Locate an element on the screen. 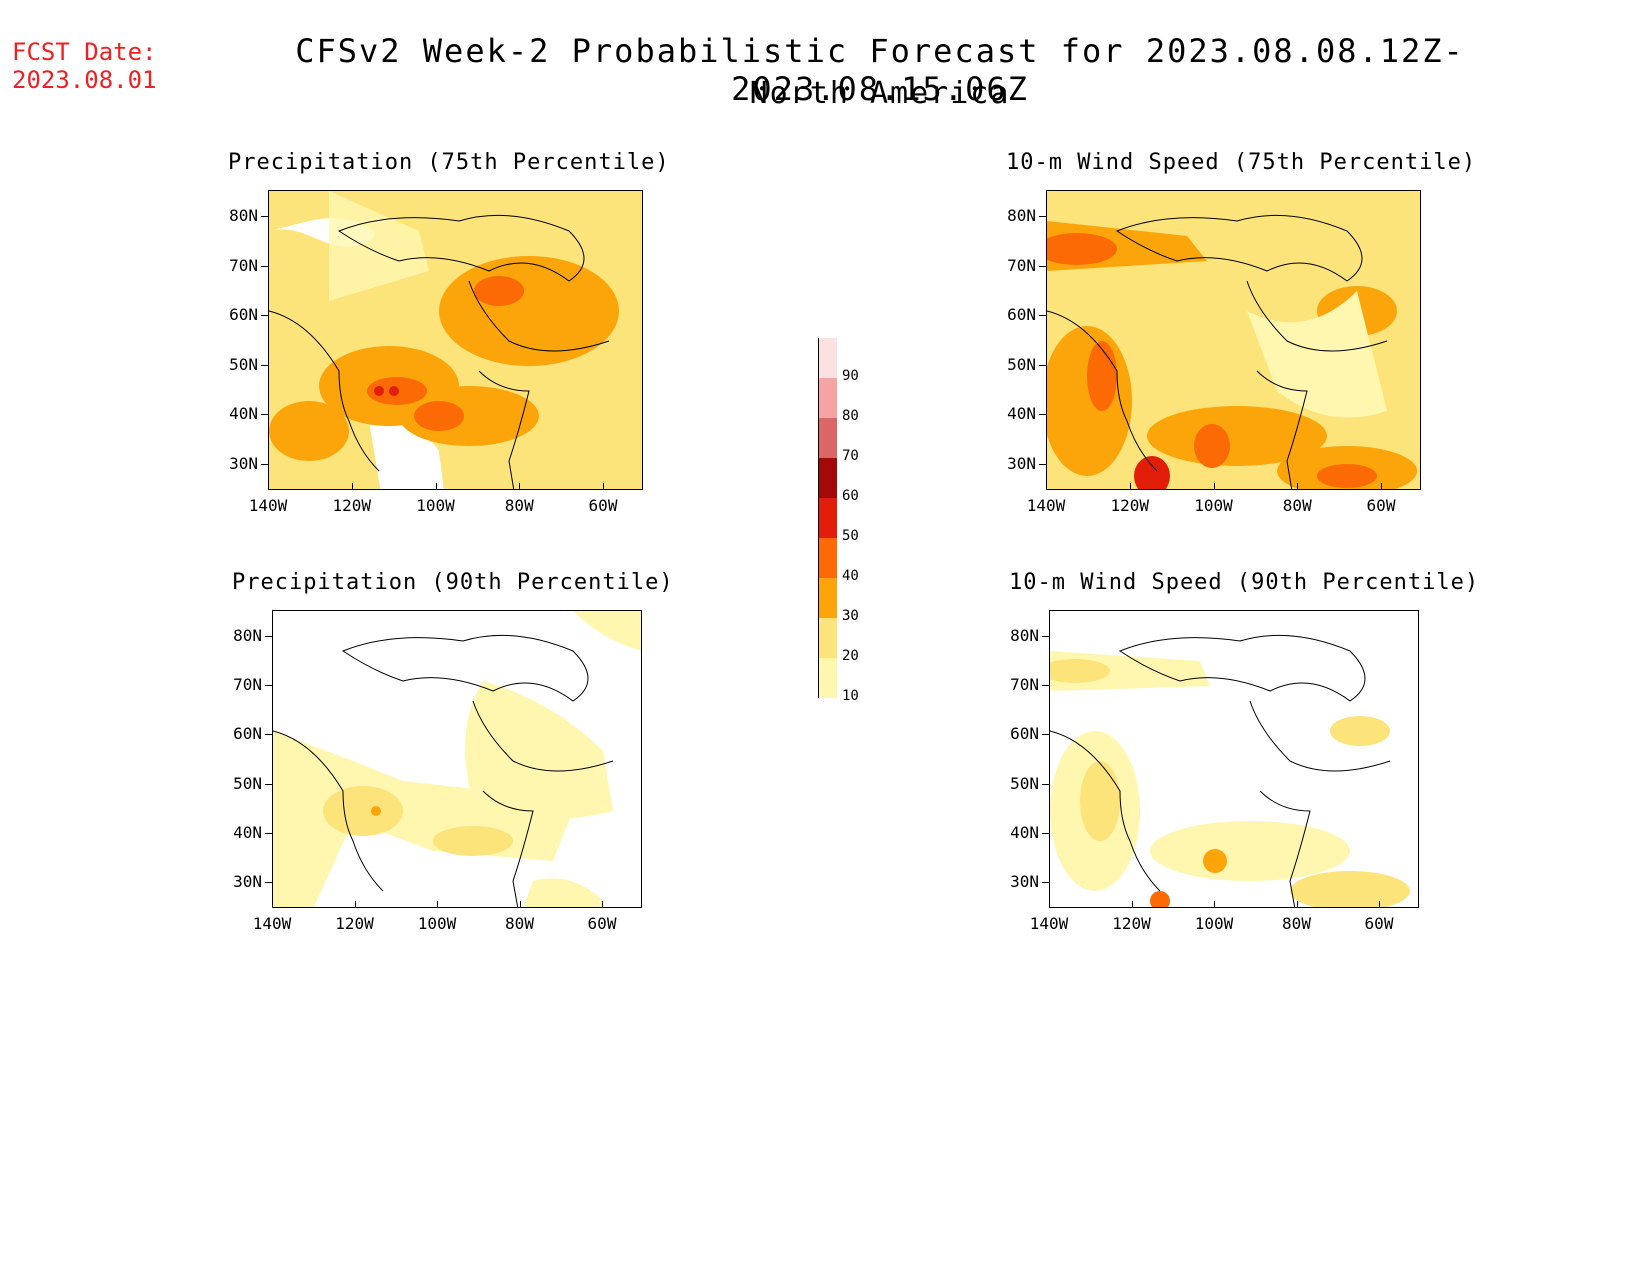 The height and width of the screenshot is (1275, 1650). colorbar-label: 40 is located at coordinates (850, 576).